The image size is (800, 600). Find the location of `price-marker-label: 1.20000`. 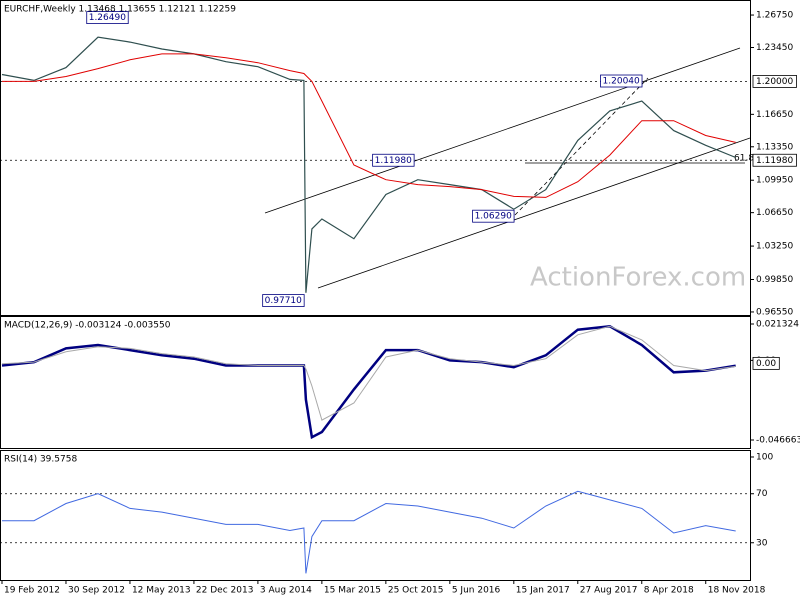

price-marker-label: 1.20000 is located at coordinates (774, 82).